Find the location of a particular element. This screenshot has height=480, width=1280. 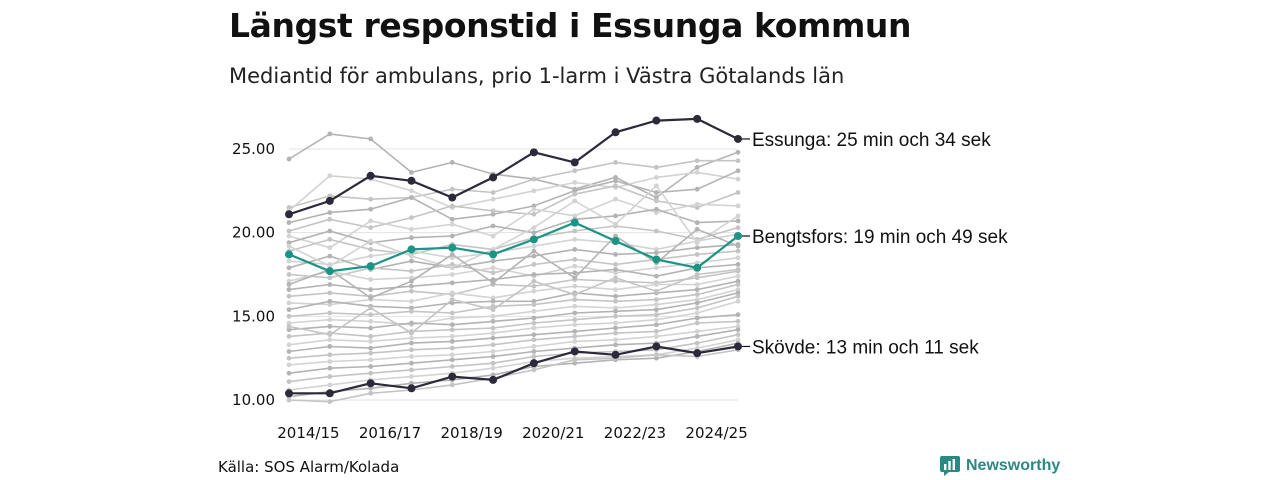

source-note: Källa: SOS Alarm/Kolada is located at coordinates (309, 467).